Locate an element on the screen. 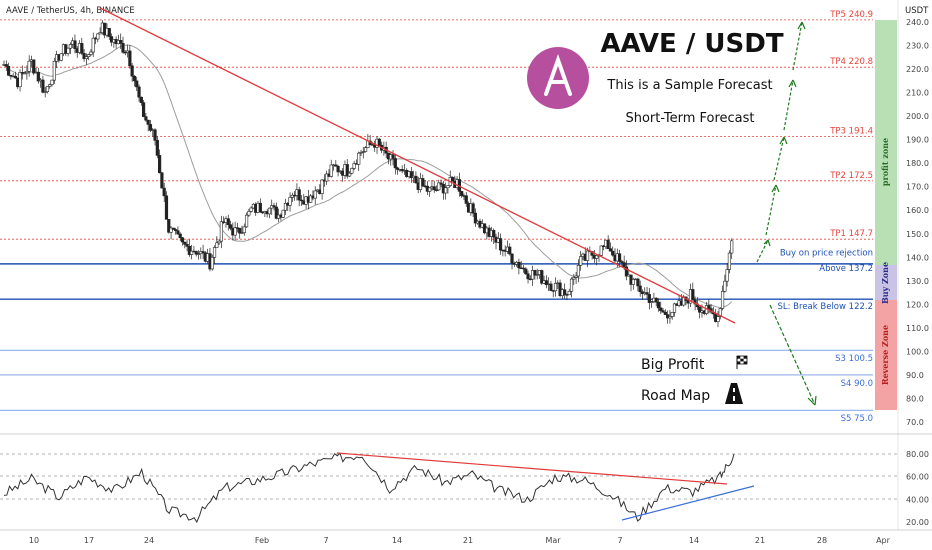 The width and height of the screenshot is (932, 550). price-tick-label: 210.0 is located at coordinates (917, 93).